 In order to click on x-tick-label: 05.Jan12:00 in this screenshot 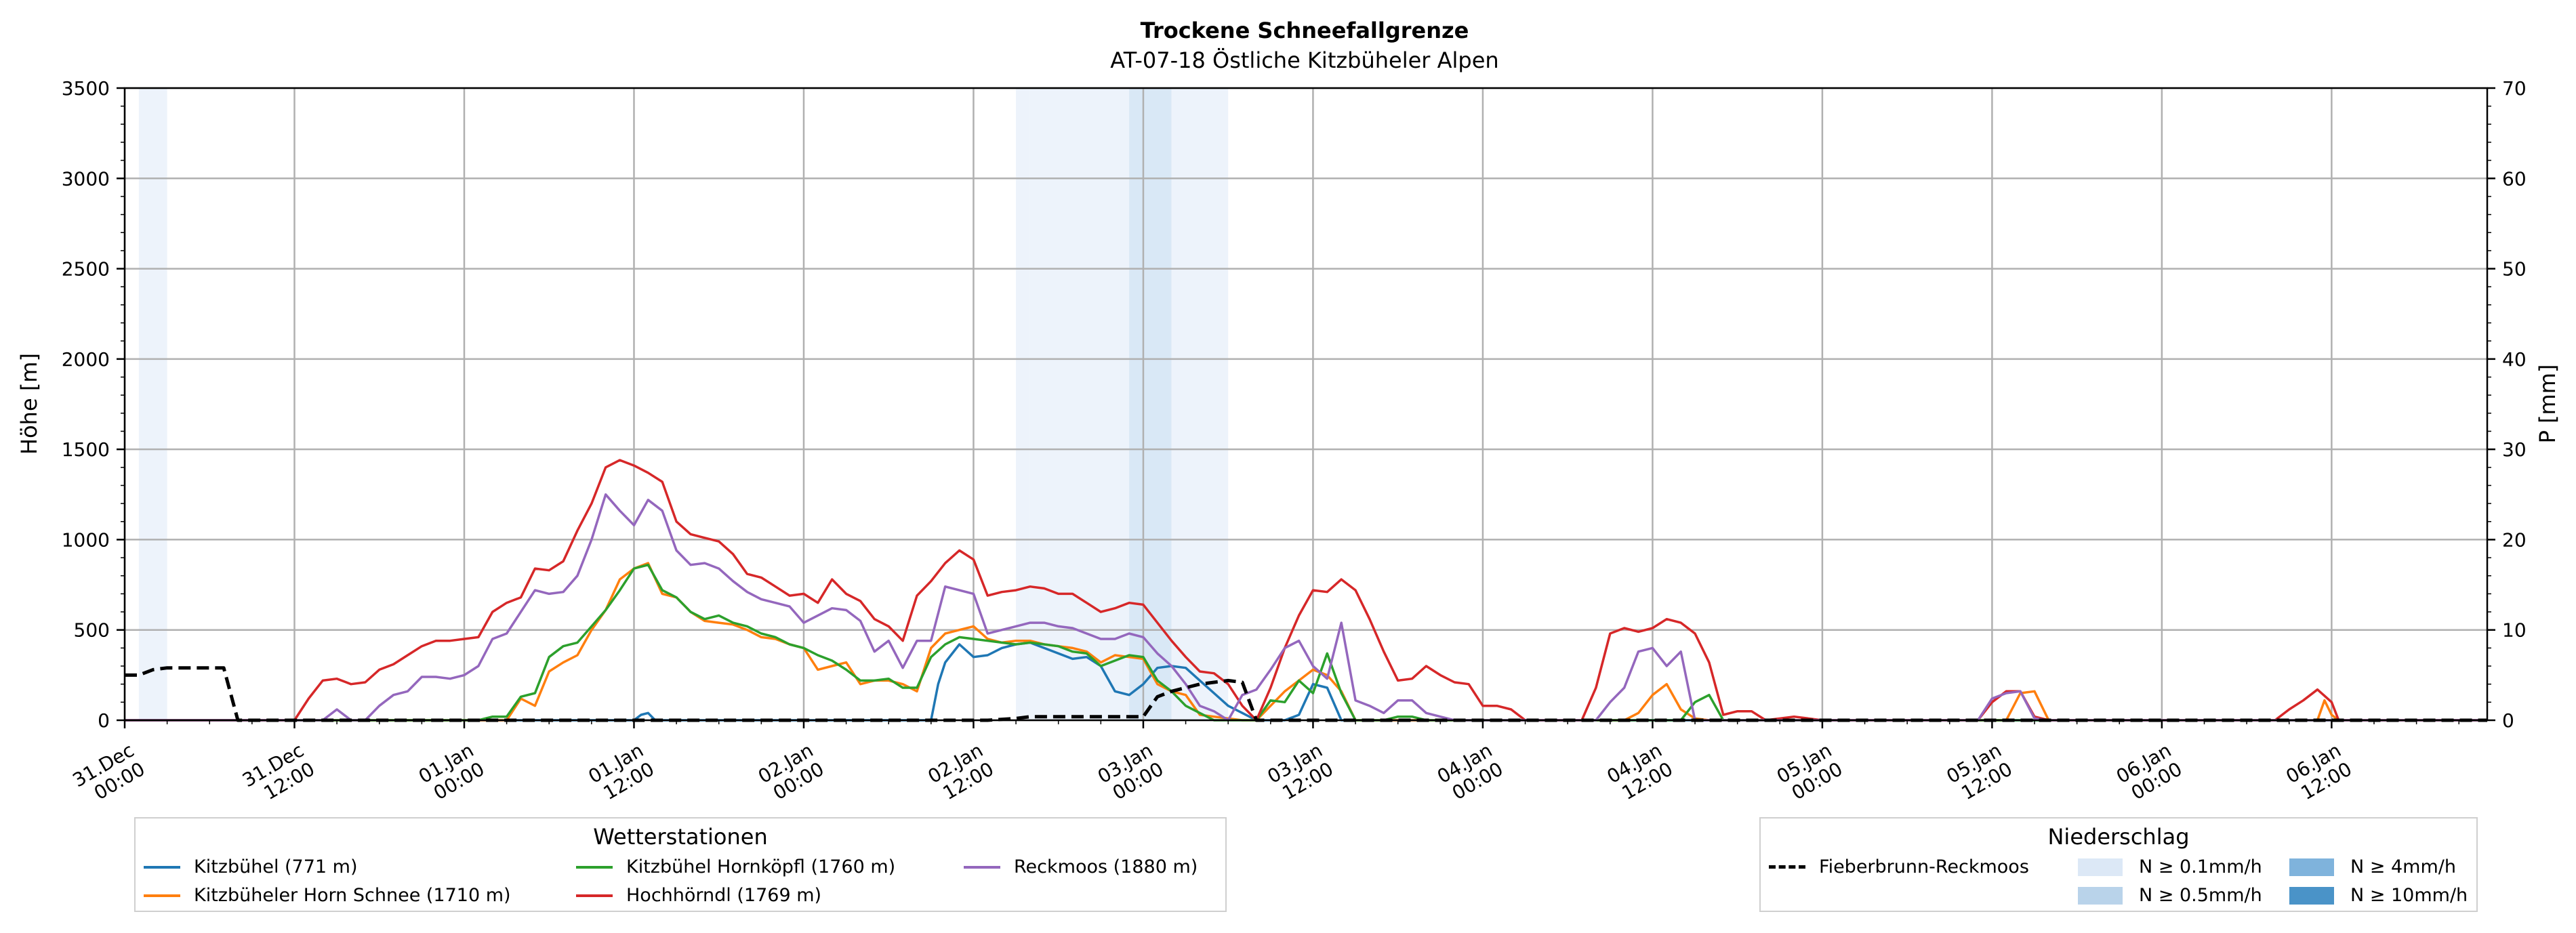, I will do `click(1979, 772)`.